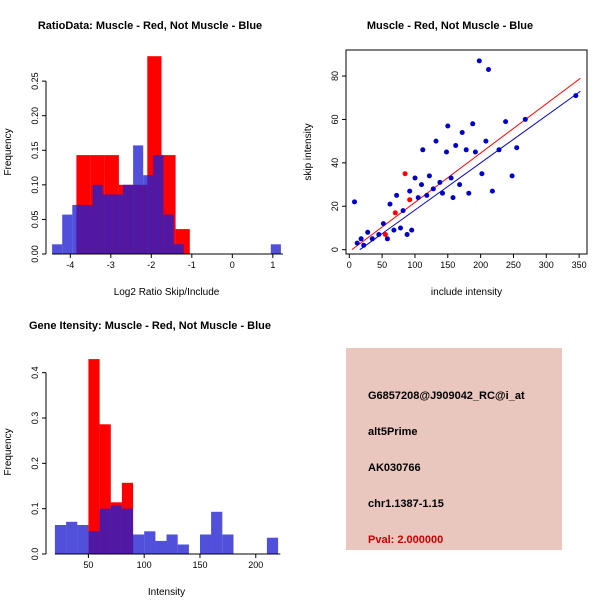 This screenshot has height=600, width=600. What do you see at coordinates (513, 265) in the screenshot?
I see `svg-text: 250` at bounding box center [513, 265].